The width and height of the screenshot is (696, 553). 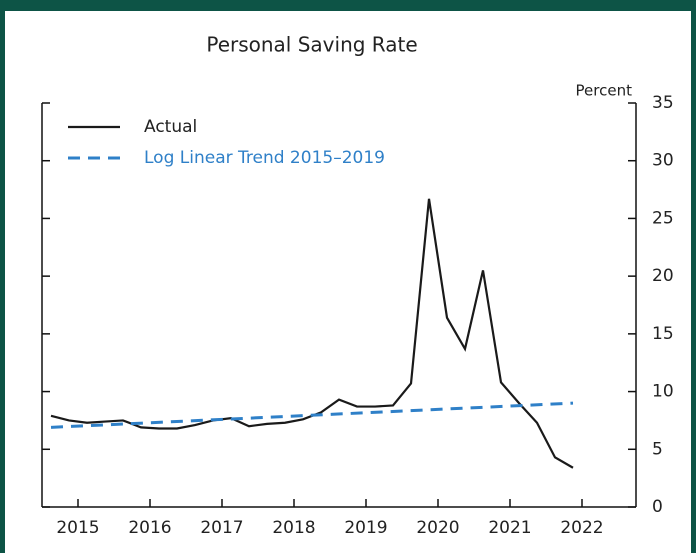 What do you see at coordinates (437, 528) in the screenshot?
I see `x-tick-label: 2020` at bounding box center [437, 528].